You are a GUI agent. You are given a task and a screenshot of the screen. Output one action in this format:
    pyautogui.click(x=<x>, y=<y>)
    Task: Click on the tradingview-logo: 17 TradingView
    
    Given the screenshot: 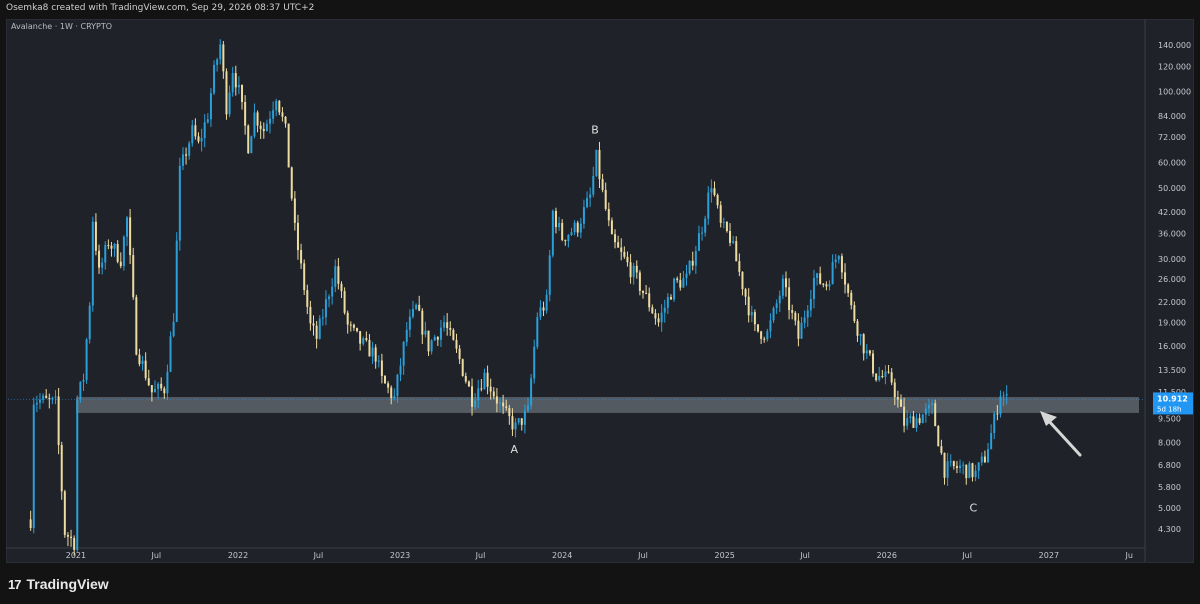 What is the action you would take?
    pyautogui.click(x=58, y=584)
    